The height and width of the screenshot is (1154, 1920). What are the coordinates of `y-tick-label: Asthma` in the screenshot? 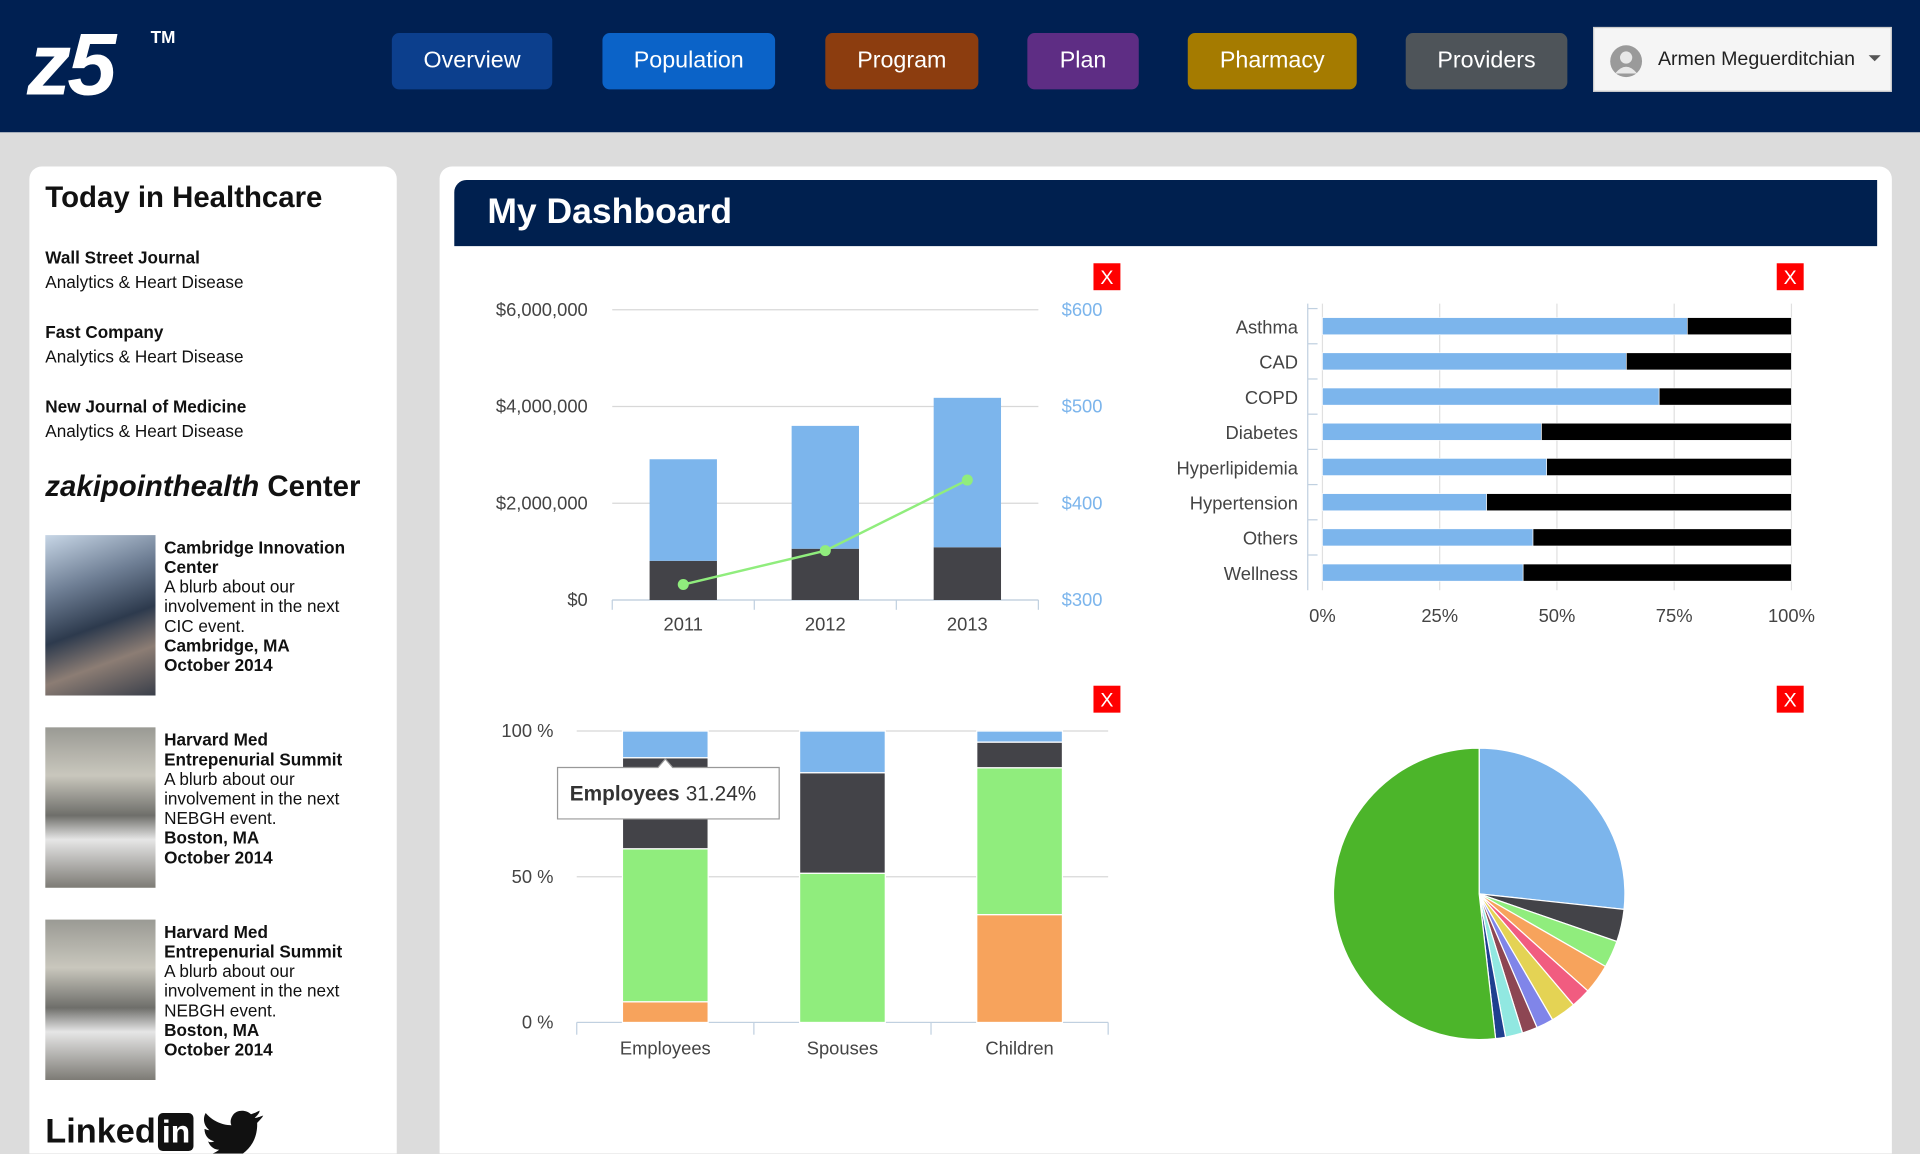 It's located at (1267, 327).